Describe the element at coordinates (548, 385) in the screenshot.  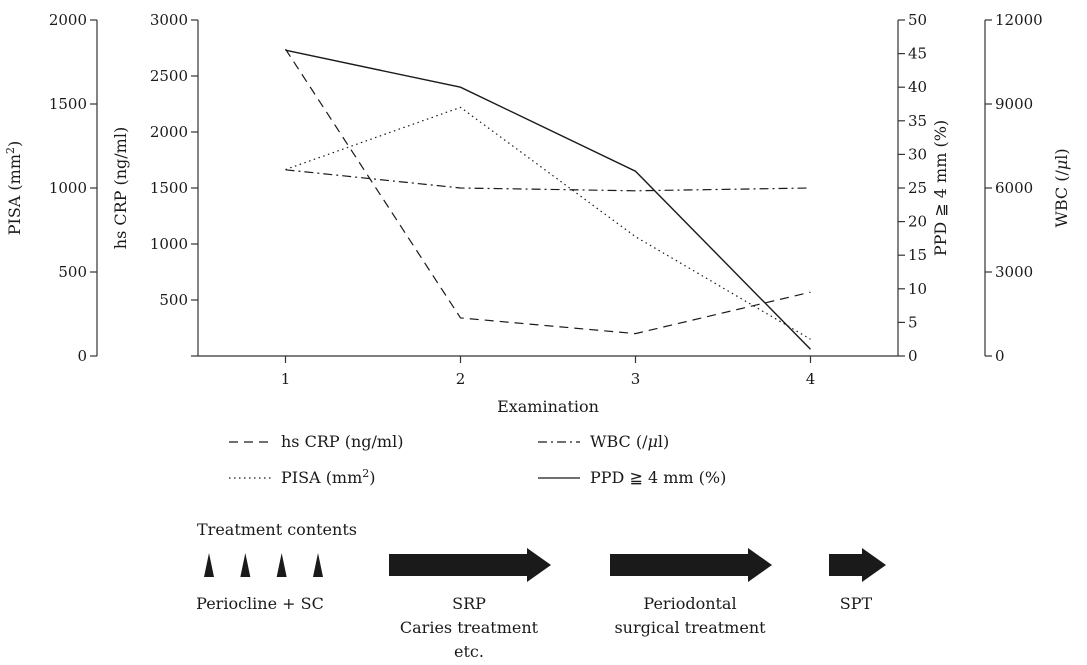
I see `x-axis: 1 2 3 4 Examination` at that location.